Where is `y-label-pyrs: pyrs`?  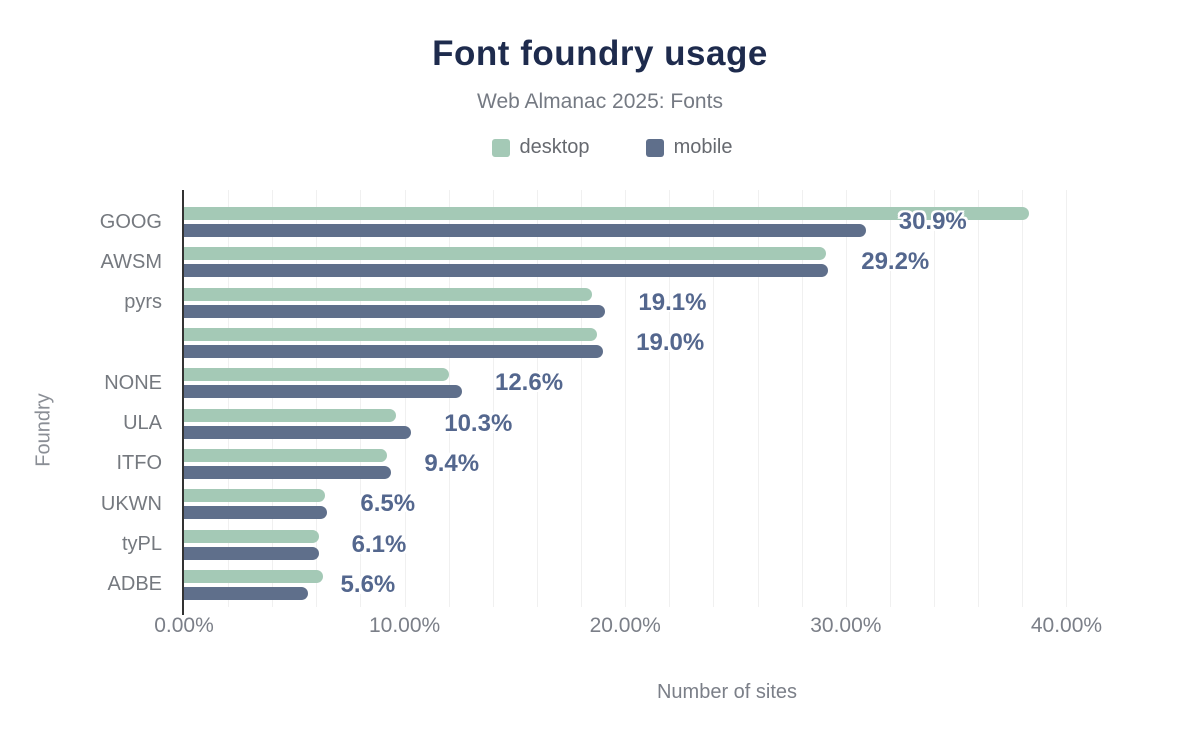
y-label-pyrs: pyrs is located at coordinates (143, 302).